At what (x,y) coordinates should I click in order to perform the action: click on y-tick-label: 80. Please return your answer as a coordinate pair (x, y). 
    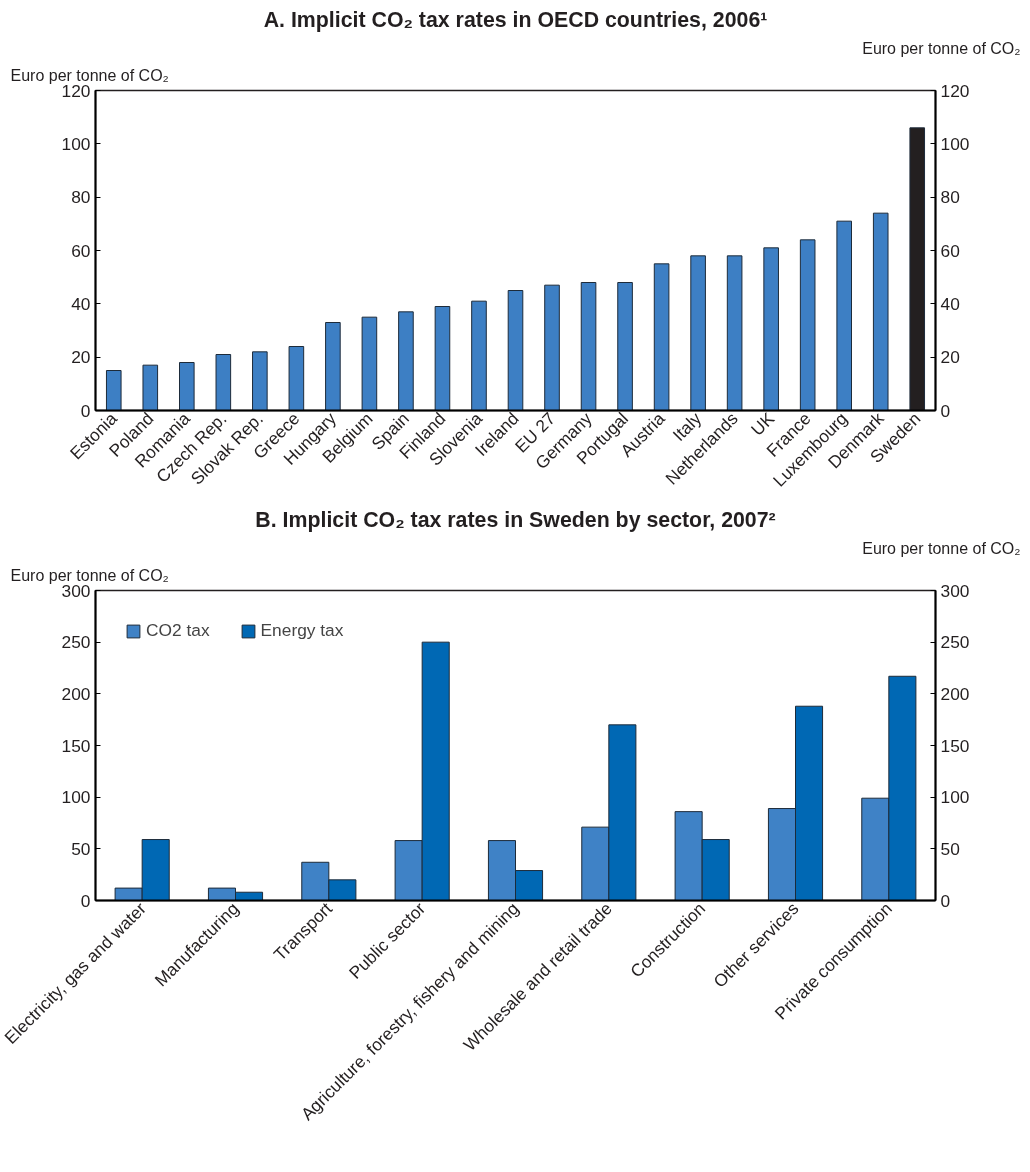
    Looking at the image, I should click on (81, 197).